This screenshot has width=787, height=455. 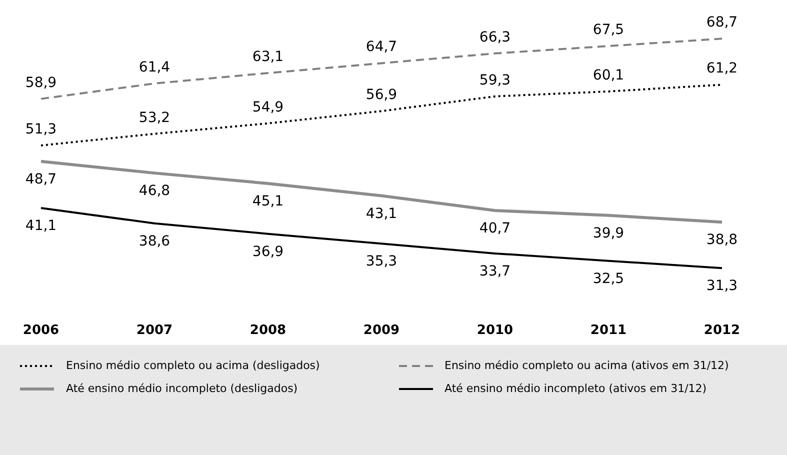 What do you see at coordinates (722, 286) in the screenshot?
I see `data-label: 31,3` at bounding box center [722, 286].